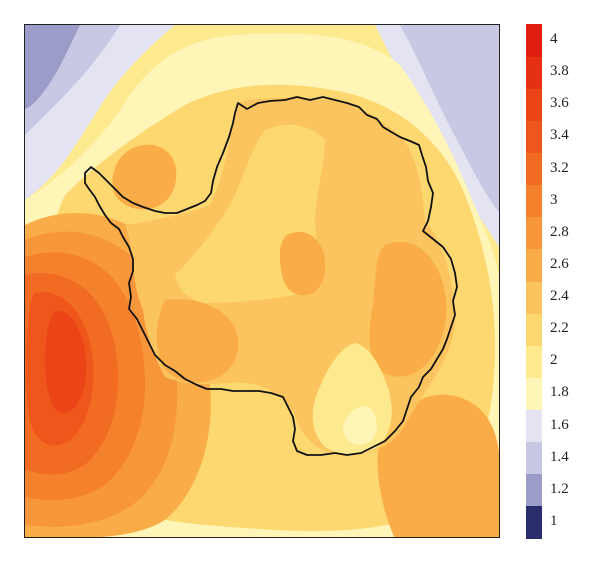 This screenshot has height=563, width=600. I want to click on continent-region-2-6-west, so click(197, 341).